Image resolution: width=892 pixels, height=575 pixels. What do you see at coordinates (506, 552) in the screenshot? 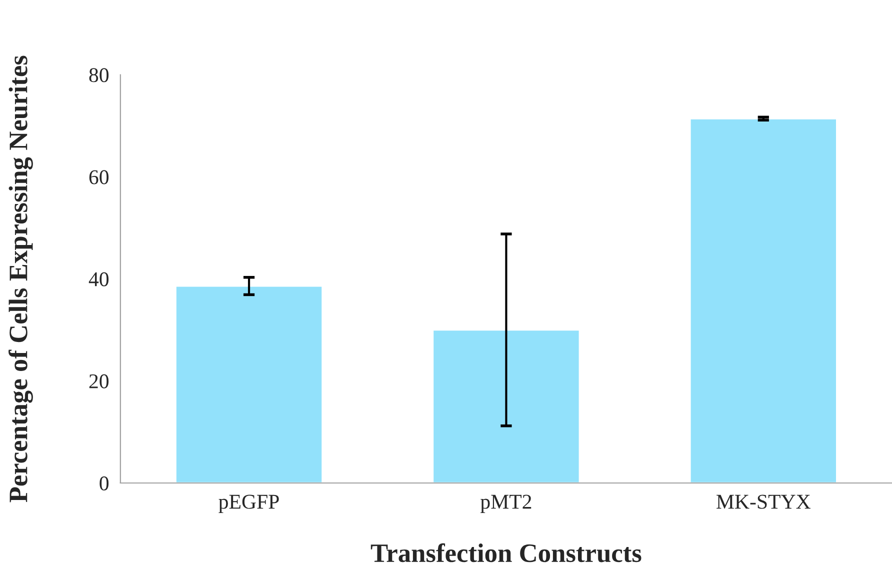
I see `x-axis-title: Transfection Constructs` at bounding box center [506, 552].